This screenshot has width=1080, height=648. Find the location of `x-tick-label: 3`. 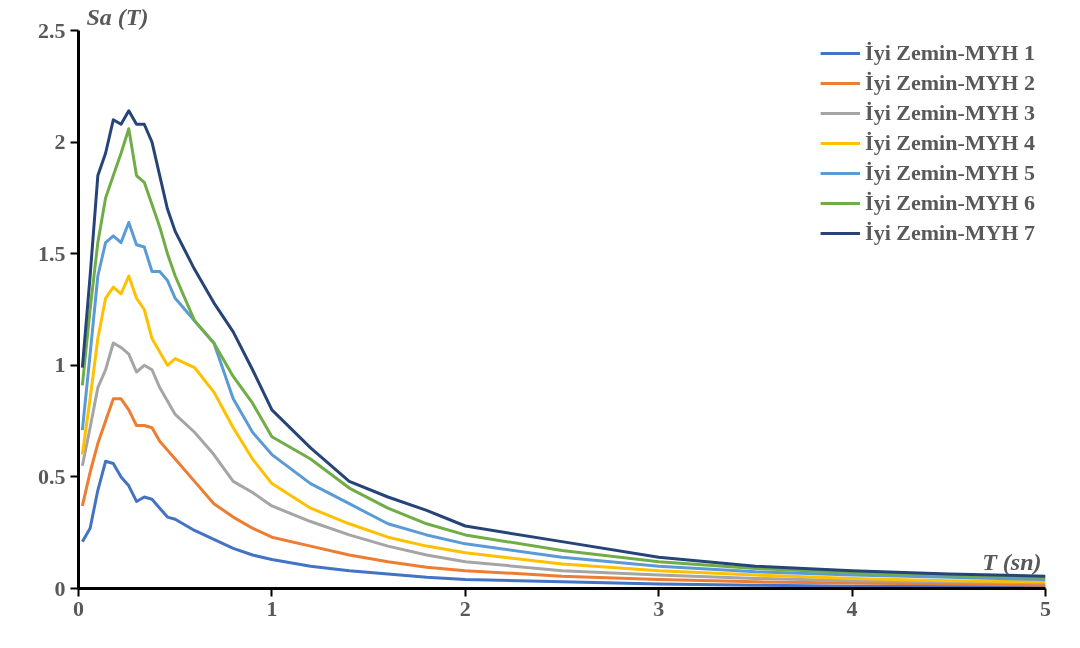

x-tick-label: 3 is located at coordinates (659, 608).